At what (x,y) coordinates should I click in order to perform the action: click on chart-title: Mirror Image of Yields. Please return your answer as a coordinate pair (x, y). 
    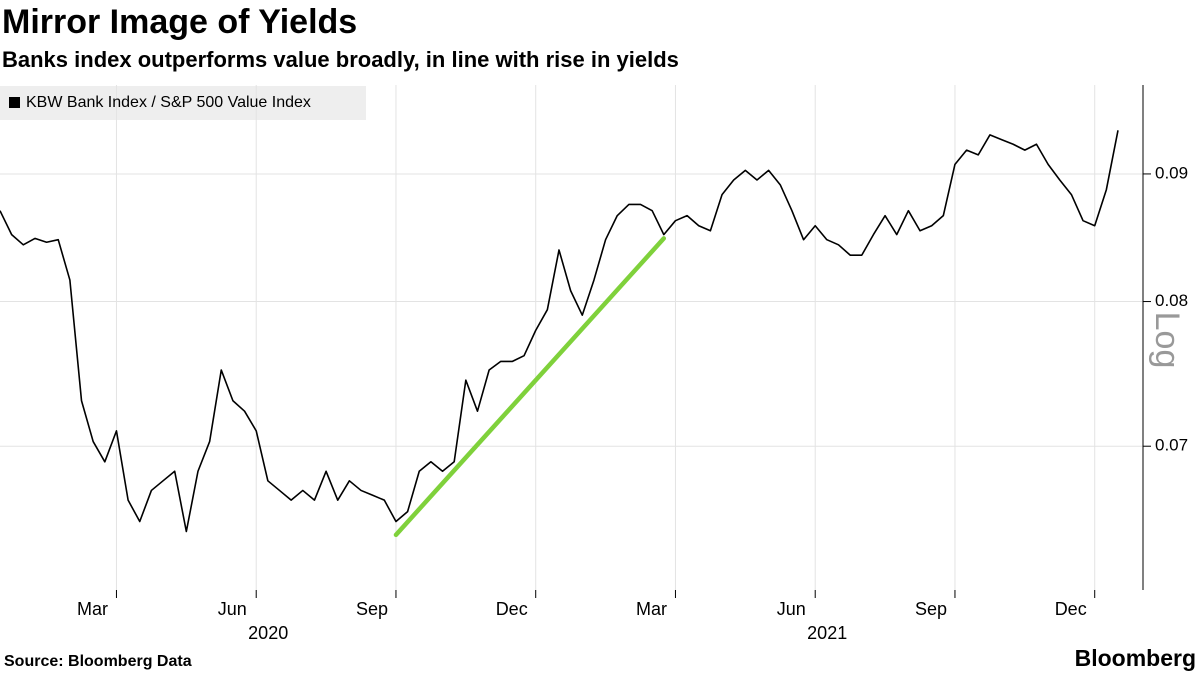
    Looking at the image, I should click on (179, 22).